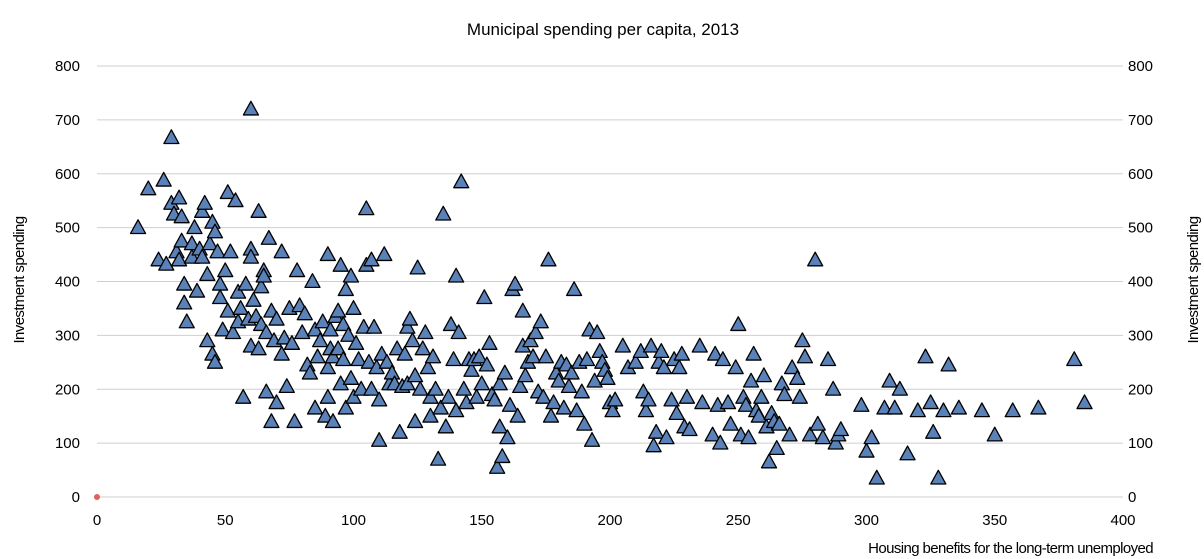 Image resolution: width=1204 pixels, height=559 pixels. Describe the element at coordinates (97, 520) in the screenshot. I see `x-tick-label: 0` at that location.